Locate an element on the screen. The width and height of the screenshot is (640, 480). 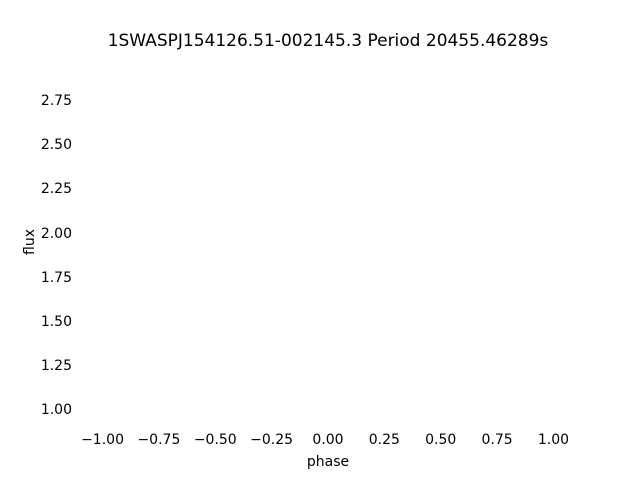
x-tick-label: 1.00 is located at coordinates (553, 440).